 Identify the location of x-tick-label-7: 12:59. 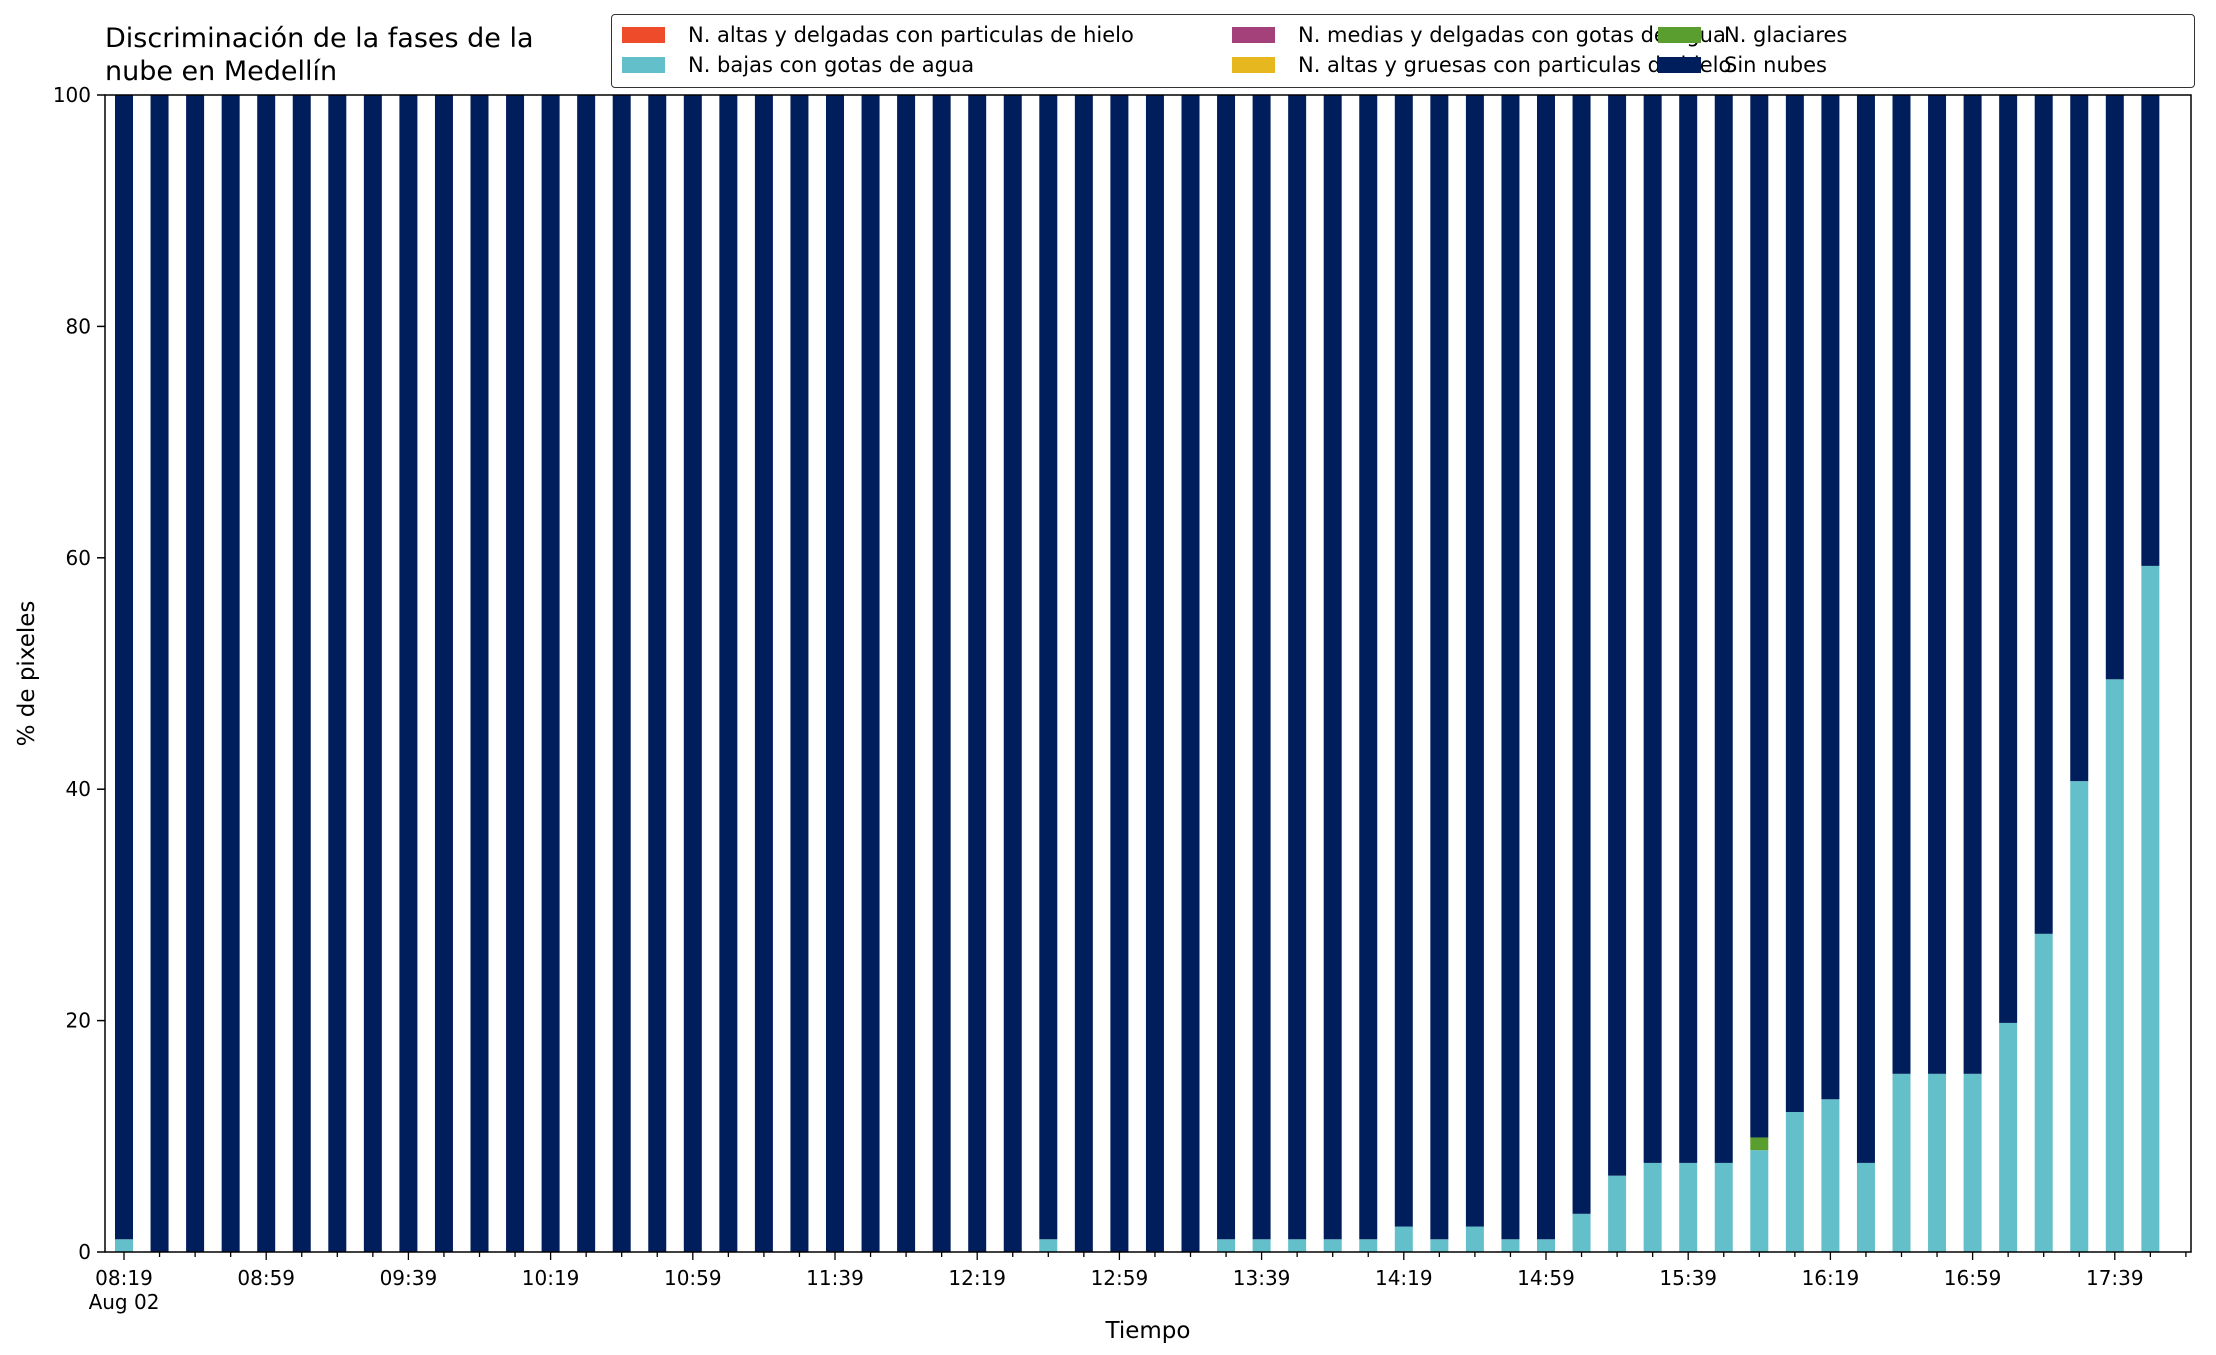
(1120, 1278).